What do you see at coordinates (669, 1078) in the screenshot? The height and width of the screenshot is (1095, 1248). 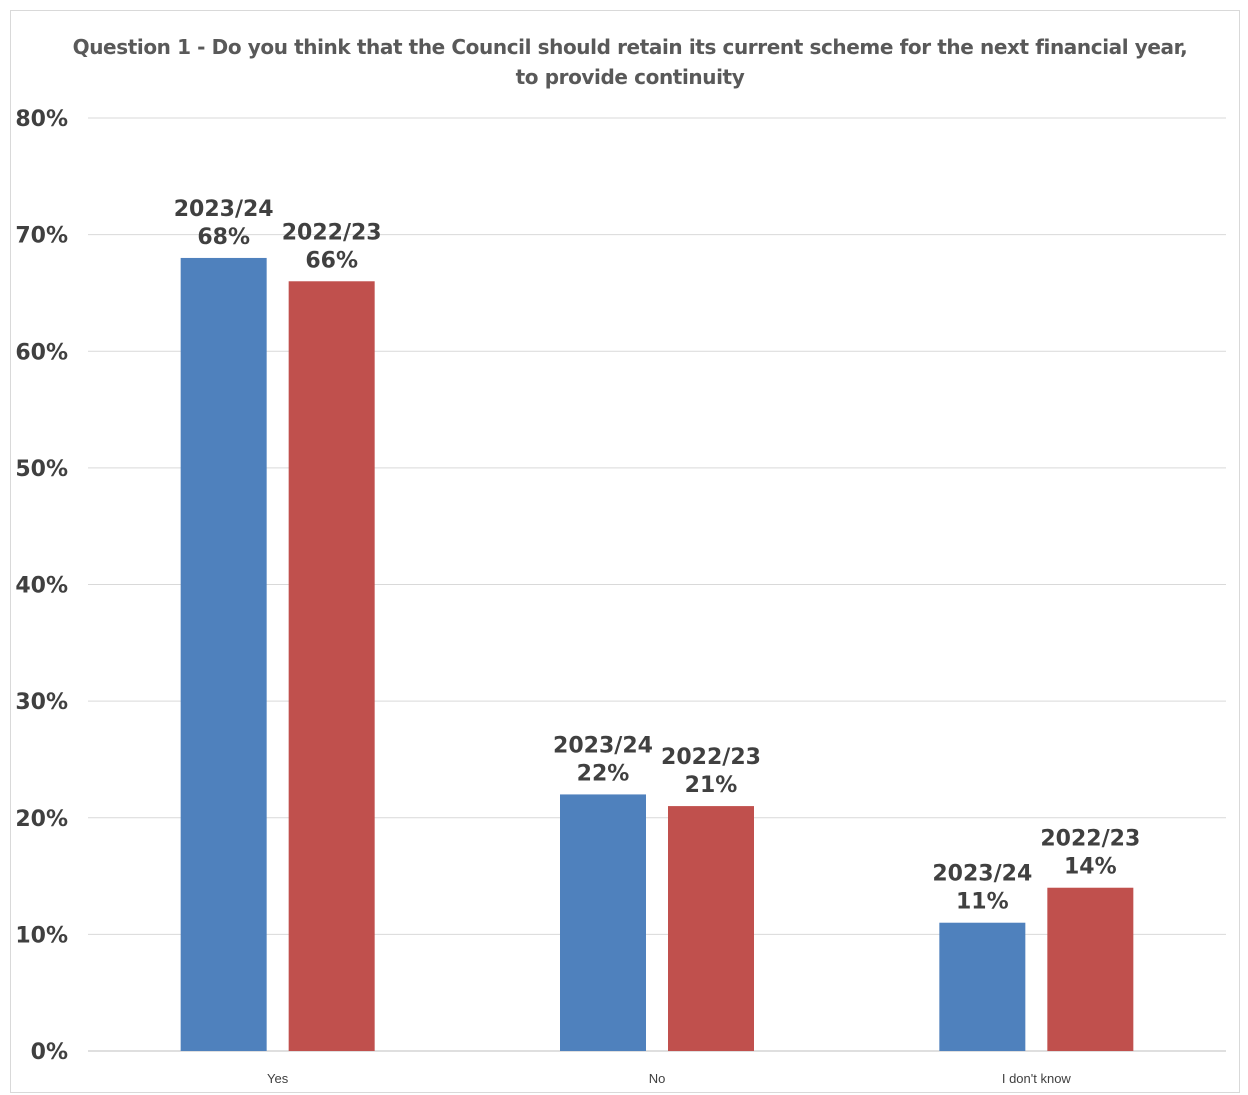 I see `x-axis-tick-labels: Yes No I don't know` at bounding box center [669, 1078].